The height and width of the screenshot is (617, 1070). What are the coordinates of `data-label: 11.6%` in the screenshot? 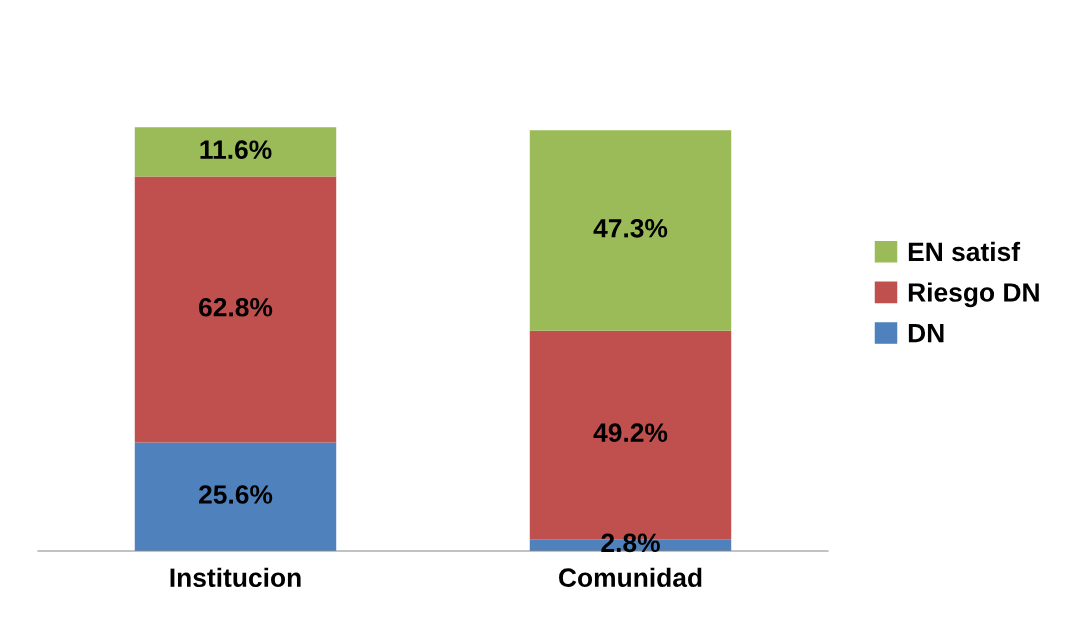 It's located at (236, 150).